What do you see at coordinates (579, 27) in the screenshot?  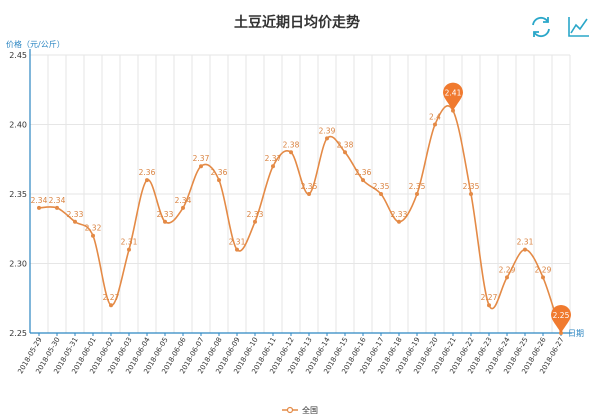 I see `line-chart-icon` at bounding box center [579, 27].